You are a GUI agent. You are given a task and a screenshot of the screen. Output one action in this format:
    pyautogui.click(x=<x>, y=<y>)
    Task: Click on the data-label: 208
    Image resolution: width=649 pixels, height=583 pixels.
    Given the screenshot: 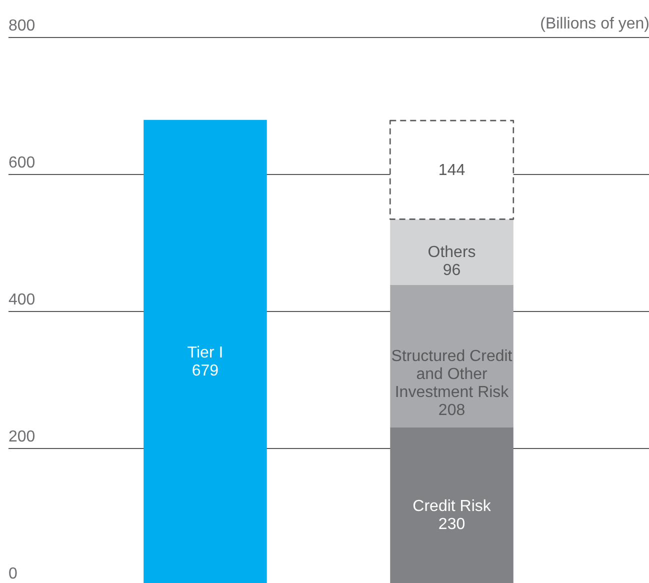 What is the action you would take?
    pyautogui.click(x=452, y=411)
    